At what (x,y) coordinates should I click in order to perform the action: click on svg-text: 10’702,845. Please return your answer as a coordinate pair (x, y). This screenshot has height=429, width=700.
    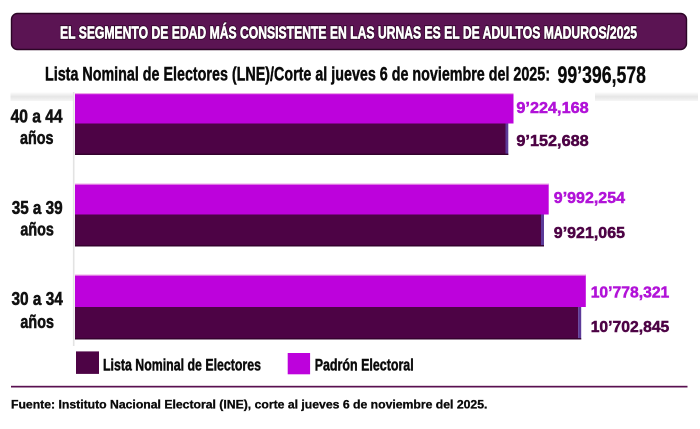
    Looking at the image, I should click on (630, 327).